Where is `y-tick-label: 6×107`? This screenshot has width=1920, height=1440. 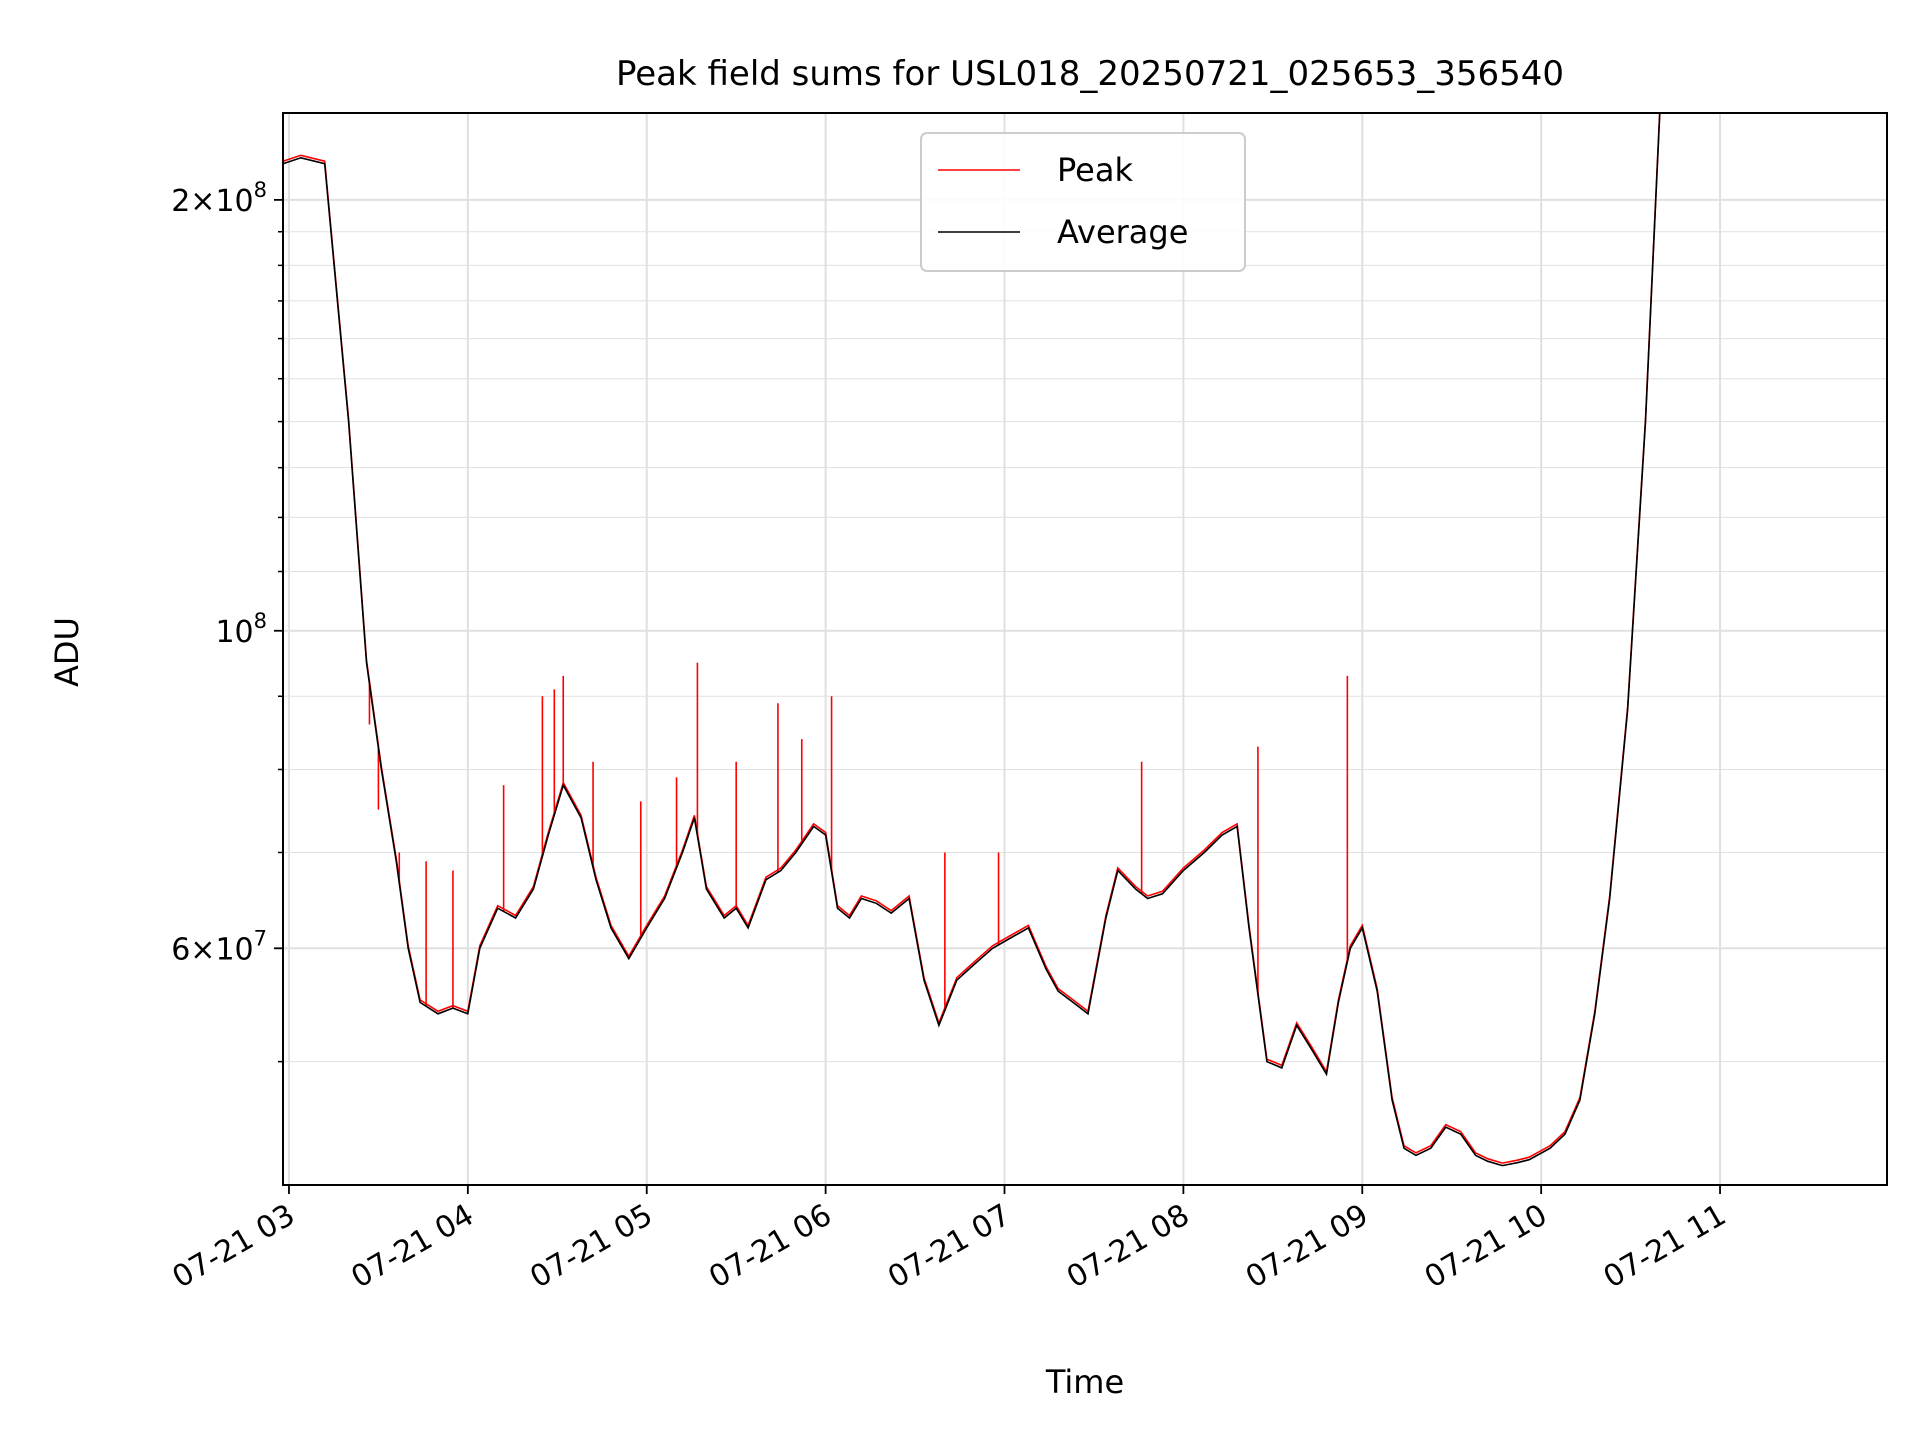
y-tick-label: 6×107 is located at coordinates (219, 946).